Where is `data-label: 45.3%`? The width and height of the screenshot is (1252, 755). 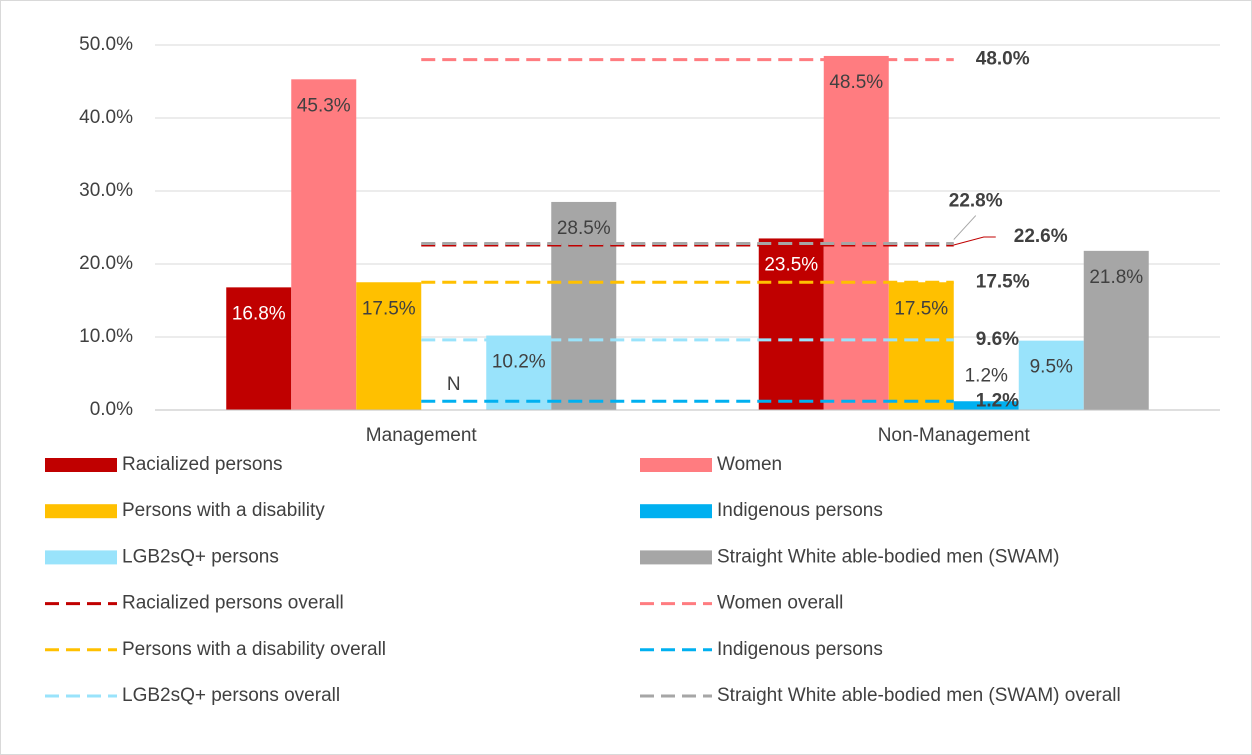
data-label: 45.3% is located at coordinates (324, 105).